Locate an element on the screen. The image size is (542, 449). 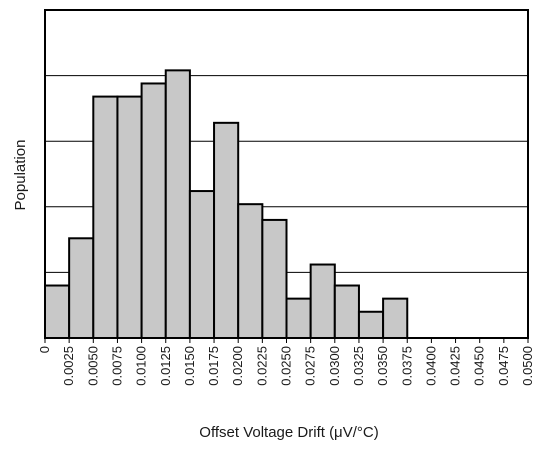
x-axis-label: Offset Voltage Drift (μV/°C) is located at coordinates (288, 432).